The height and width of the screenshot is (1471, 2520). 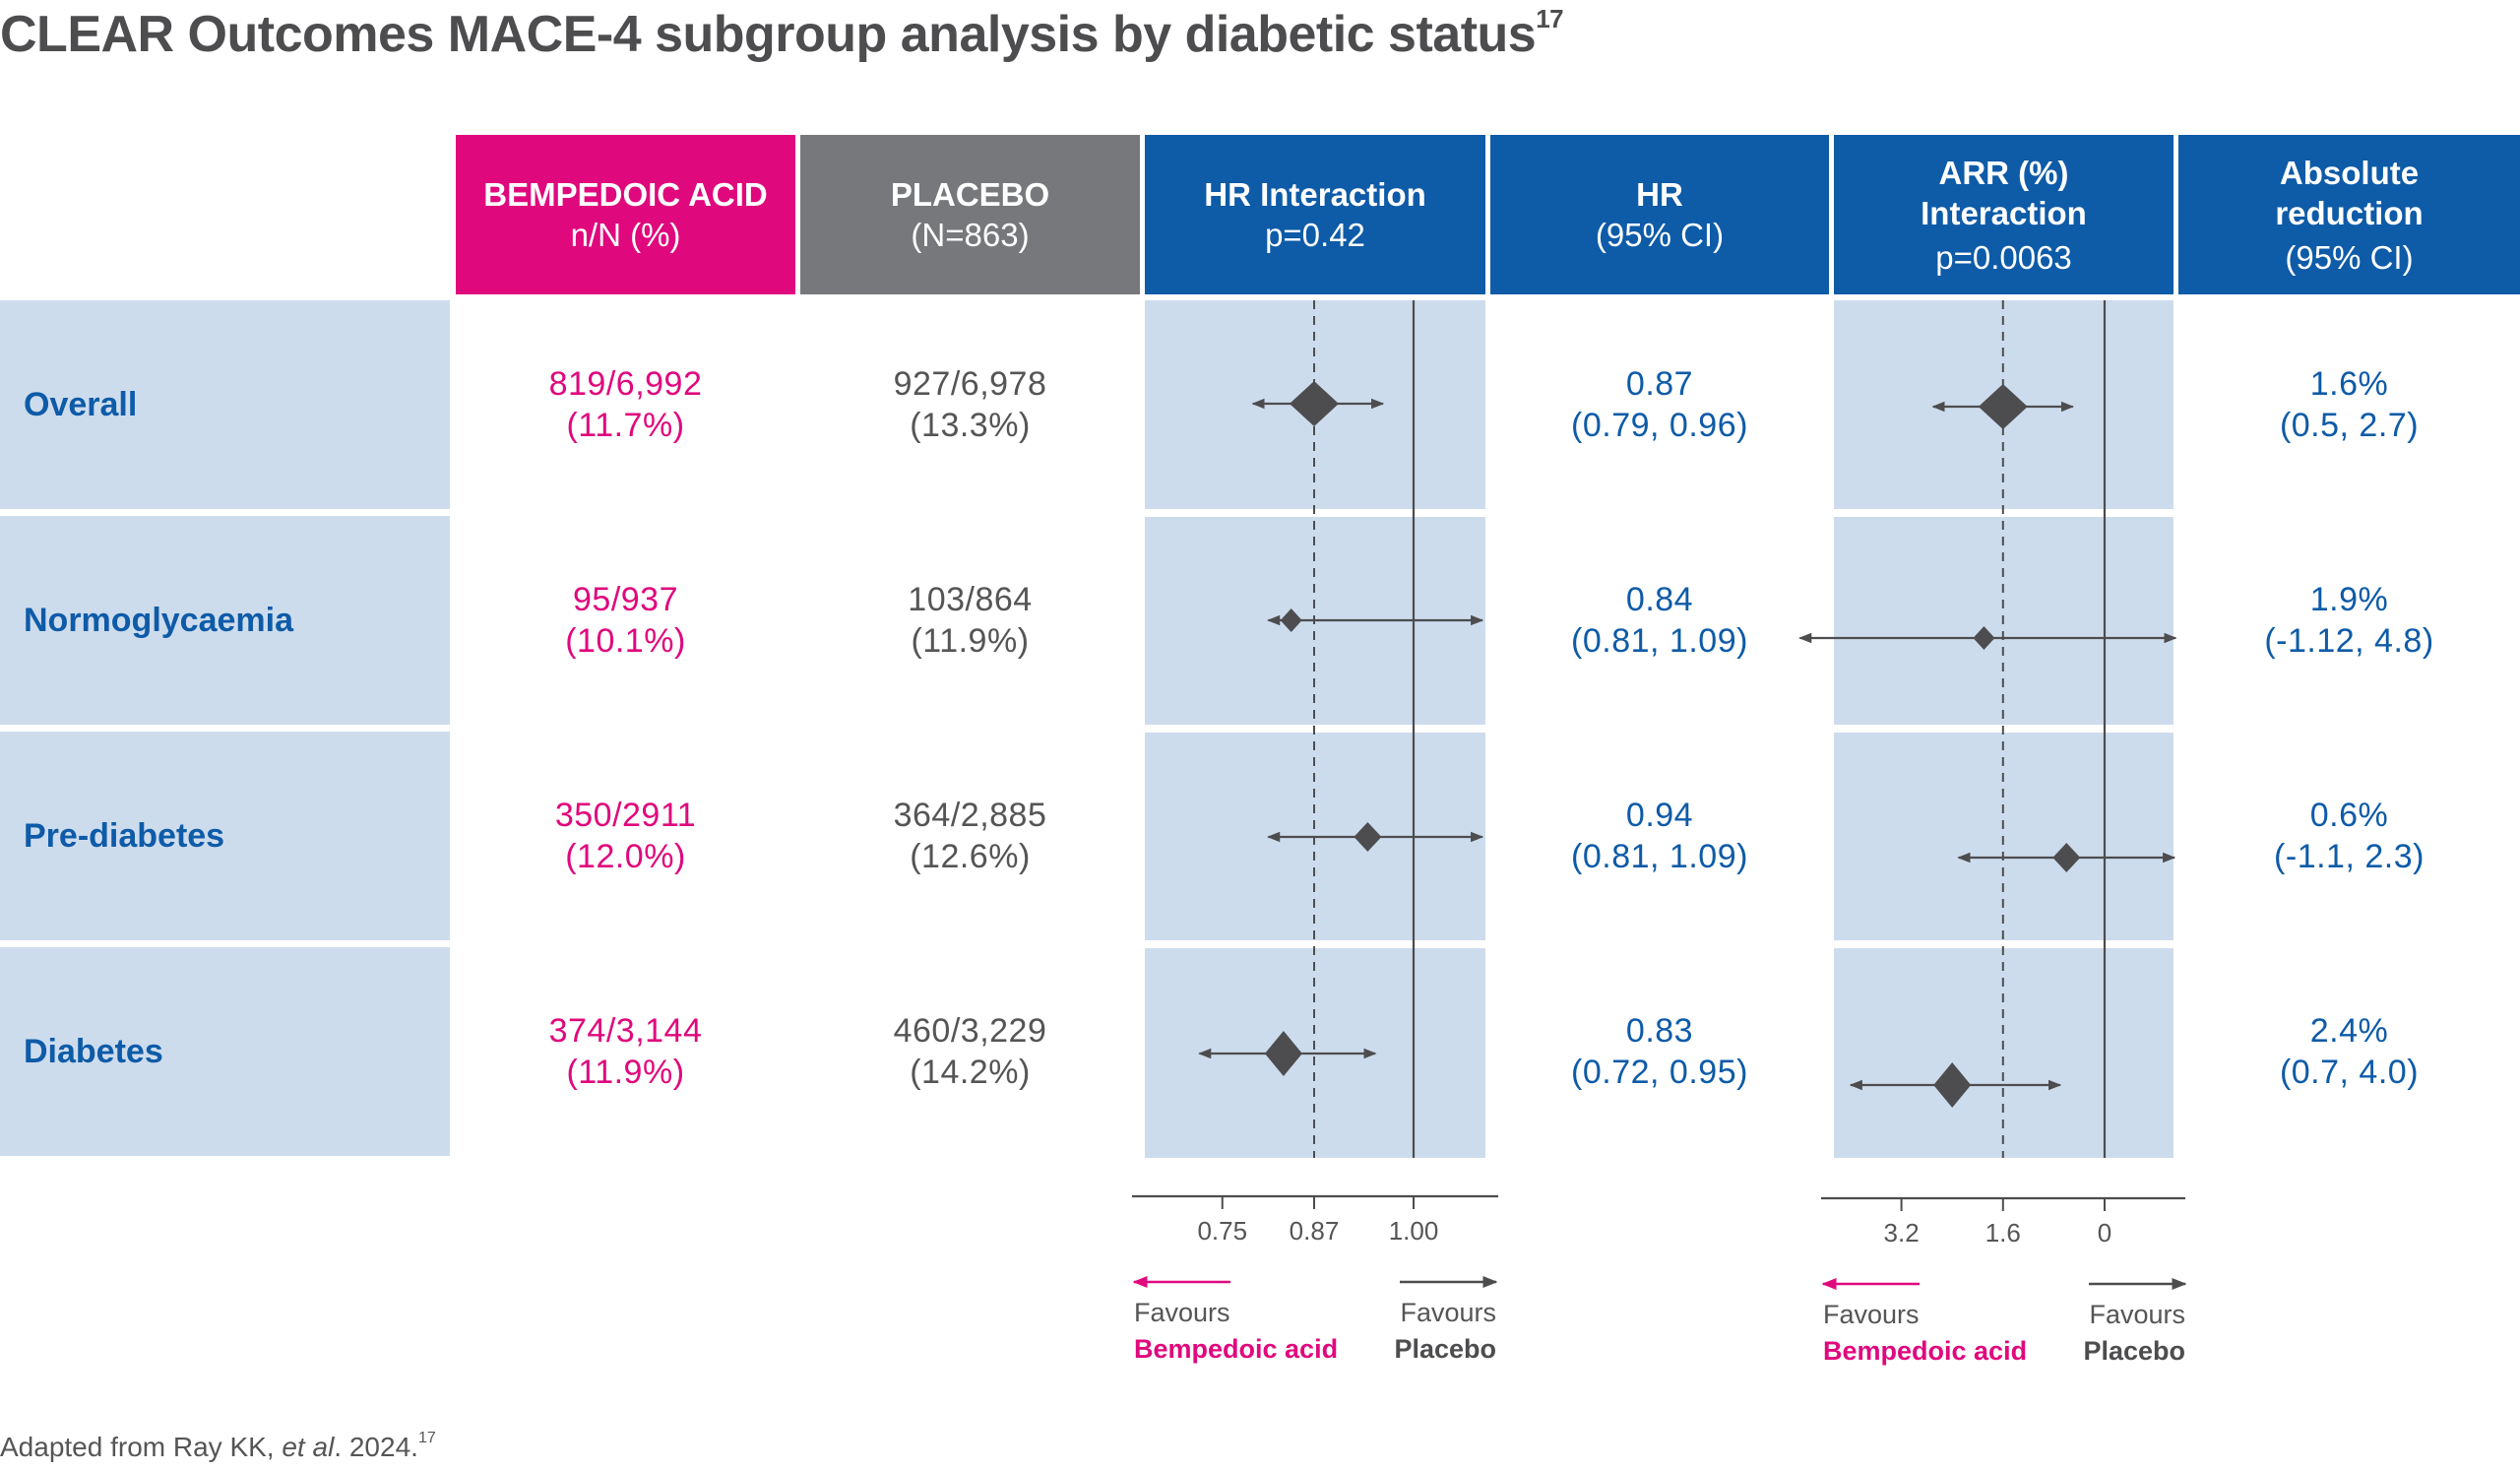 I want to click on hr-cell-overall: 0.87 (0.79, 0.96), so click(x=1659, y=404).